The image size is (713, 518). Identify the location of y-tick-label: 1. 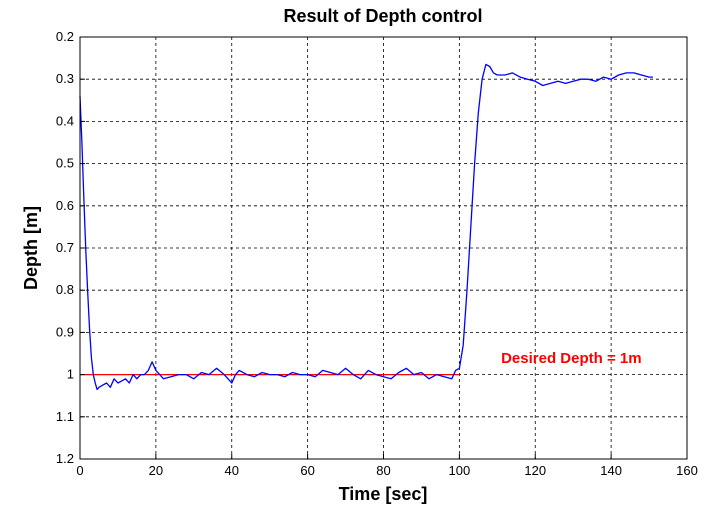
(70, 374).